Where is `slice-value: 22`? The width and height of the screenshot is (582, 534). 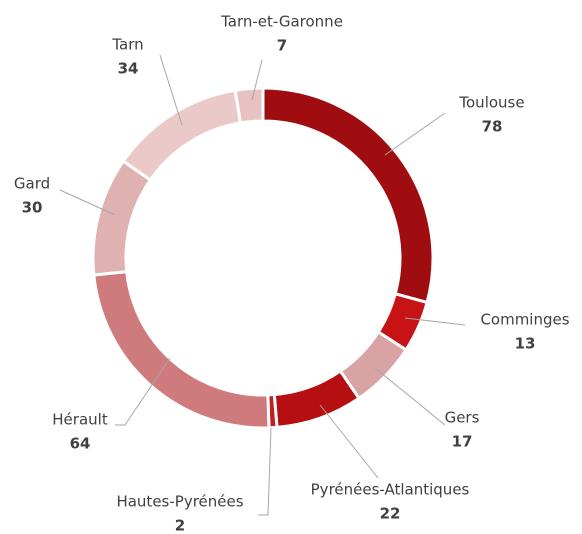
slice-value: 22 is located at coordinates (390, 514).